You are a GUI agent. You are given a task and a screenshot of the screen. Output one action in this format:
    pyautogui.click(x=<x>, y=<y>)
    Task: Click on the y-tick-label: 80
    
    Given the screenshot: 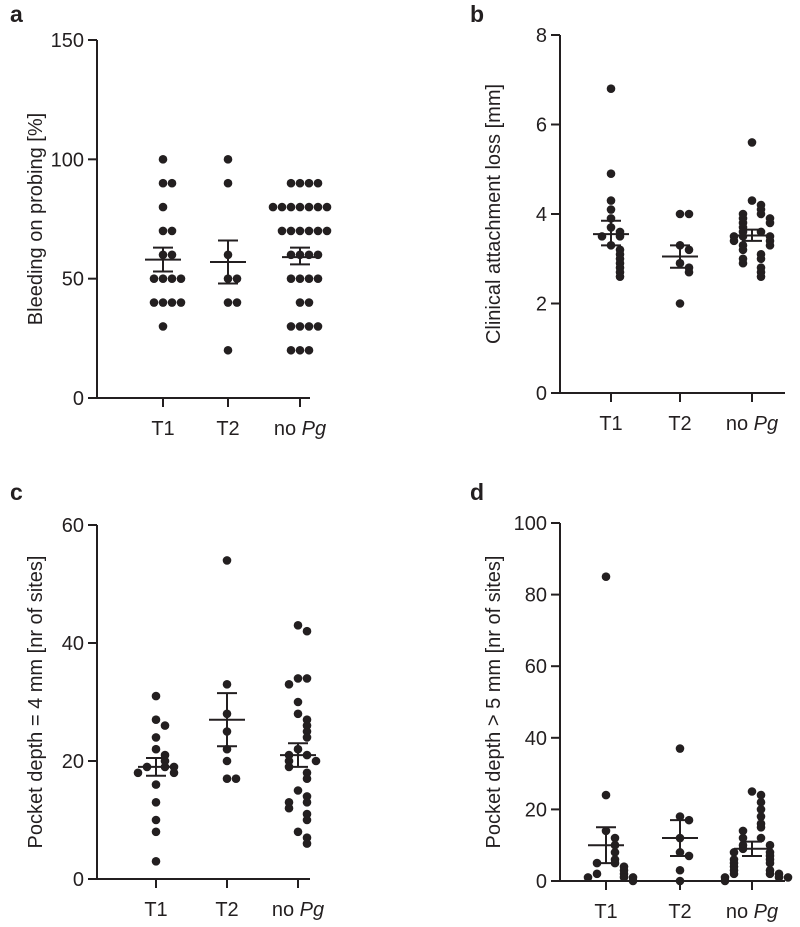 What is the action you would take?
    pyautogui.click(x=536, y=596)
    